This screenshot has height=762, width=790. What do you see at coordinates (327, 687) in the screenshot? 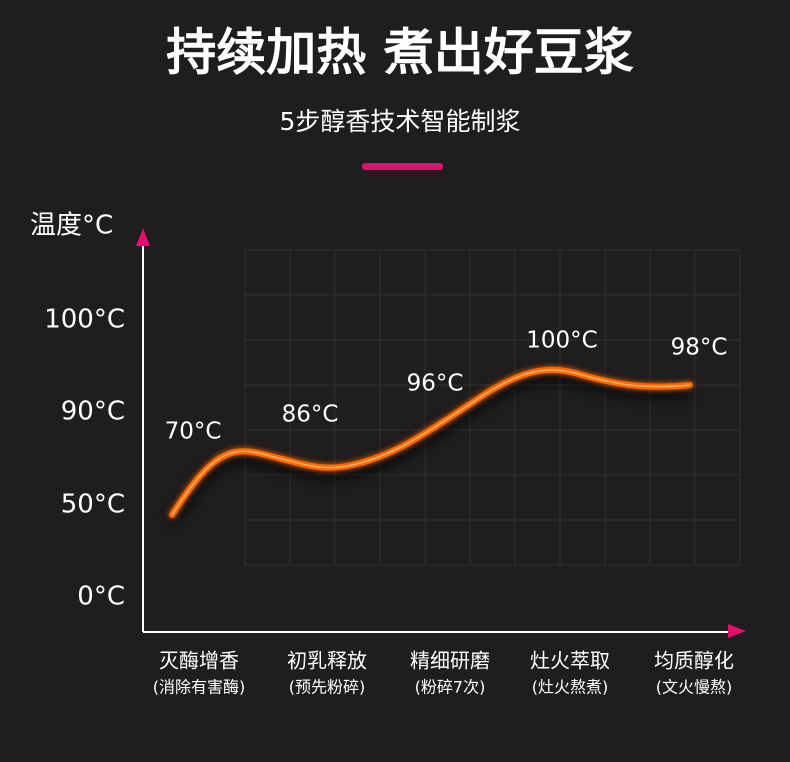
I see `stage-detail: (预先粉碎)` at bounding box center [327, 687].